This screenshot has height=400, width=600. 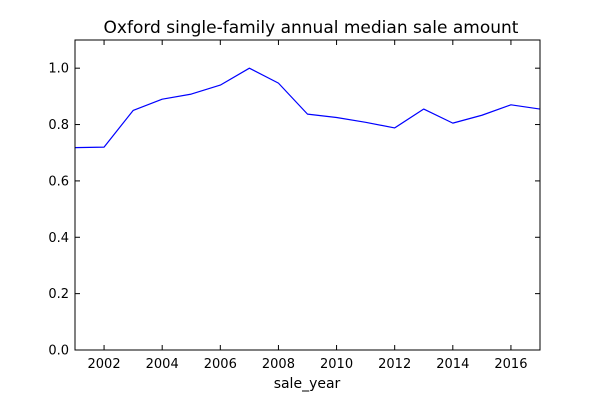 What do you see at coordinates (510, 364) in the screenshot?
I see `x-tick-label: 2016` at bounding box center [510, 364].